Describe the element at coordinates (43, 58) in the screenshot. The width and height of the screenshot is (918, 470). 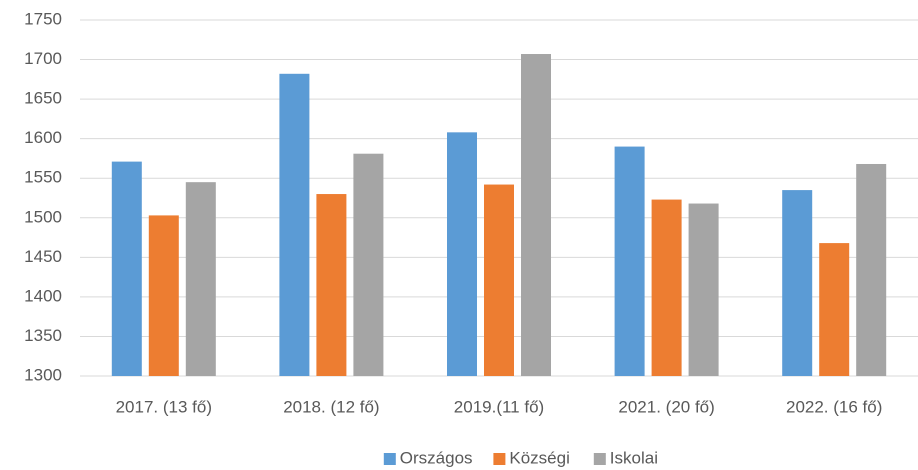
I see `y-tick-label: 1700` at that location.